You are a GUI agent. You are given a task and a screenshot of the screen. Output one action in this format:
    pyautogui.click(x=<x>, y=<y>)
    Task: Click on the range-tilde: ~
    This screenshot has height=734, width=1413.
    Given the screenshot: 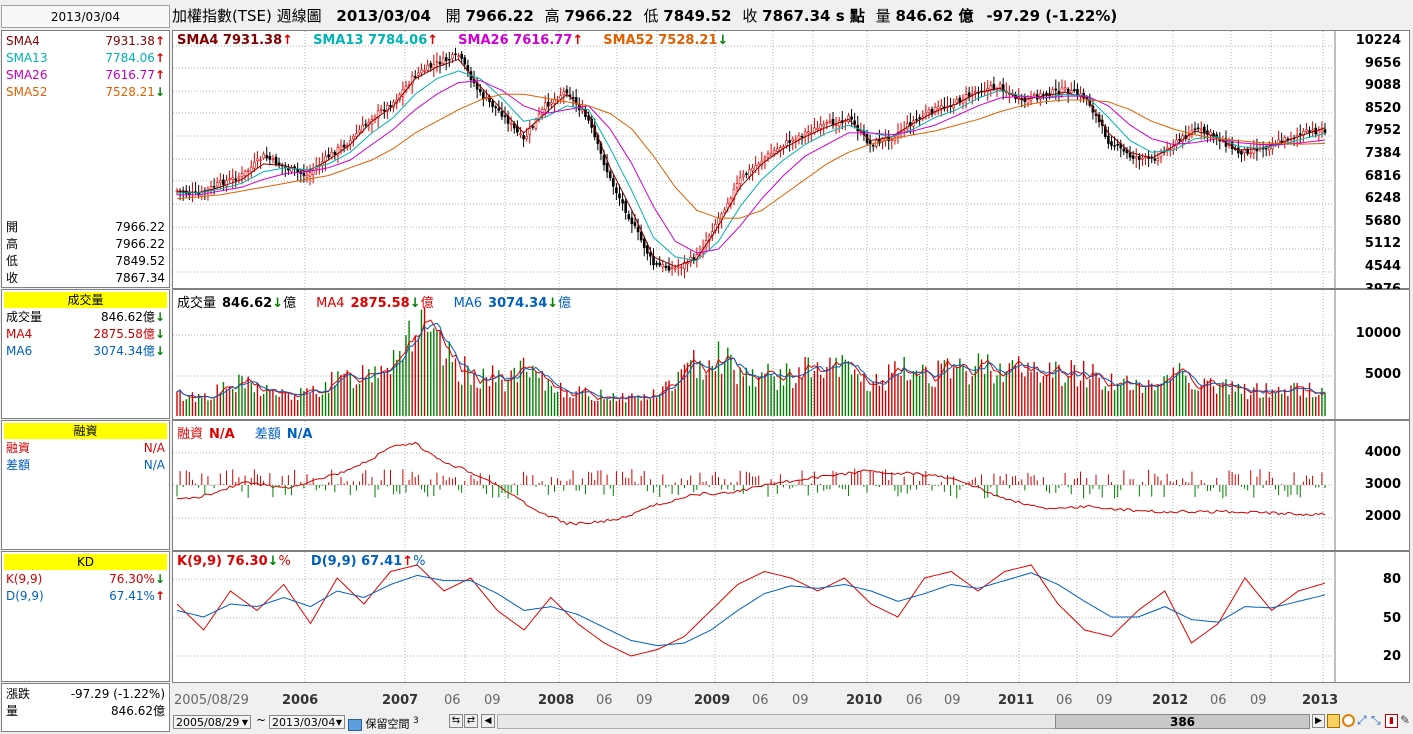 What is the action you would take?
    pyautogui.click(x=261, y=720)
    